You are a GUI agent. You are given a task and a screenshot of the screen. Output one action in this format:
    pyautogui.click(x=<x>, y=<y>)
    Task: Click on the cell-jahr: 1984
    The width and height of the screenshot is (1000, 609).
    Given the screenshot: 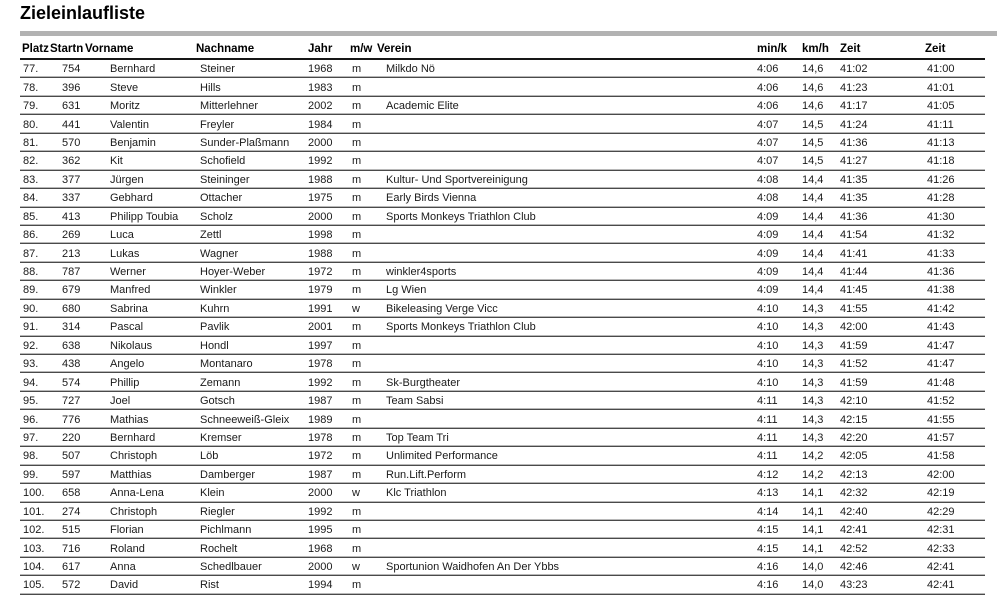 What is the action you would take?
    pyautogui.click(x=320, y=124)
    